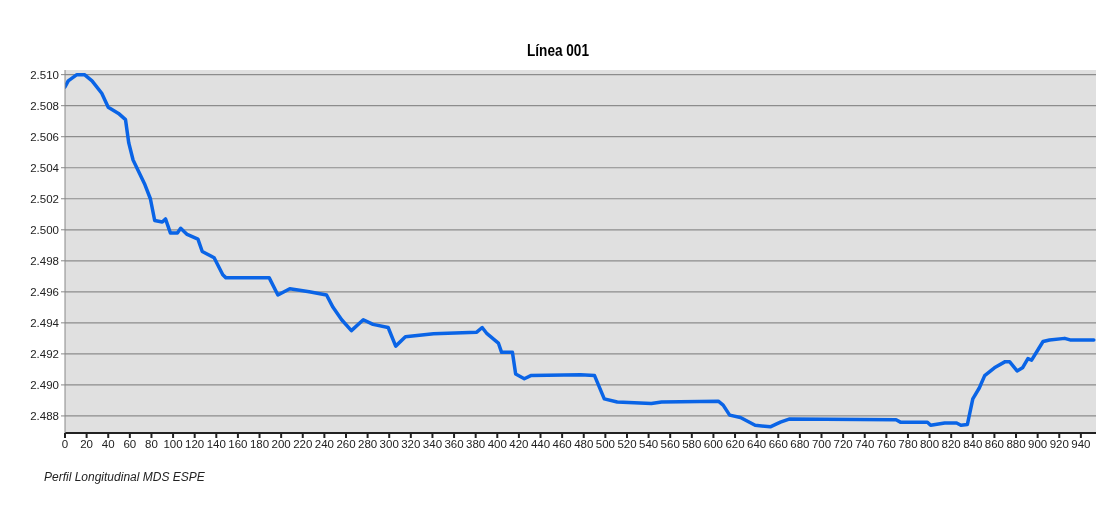 The height and width of the screenshot is (509, 1118). I want to click on y-tick-label: 2.504, so click(45, 167).